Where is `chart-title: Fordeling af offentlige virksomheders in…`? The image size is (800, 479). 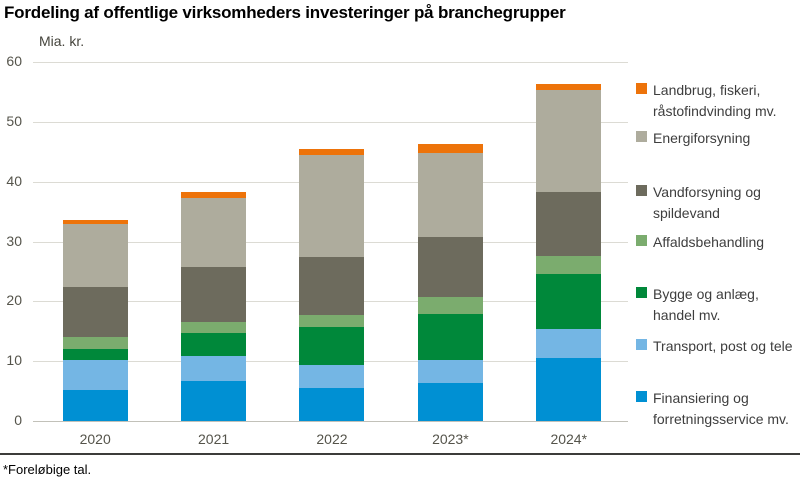
chart-title: Fordeling af offentlige virksomheders in… is located at coordinates (285, 12).